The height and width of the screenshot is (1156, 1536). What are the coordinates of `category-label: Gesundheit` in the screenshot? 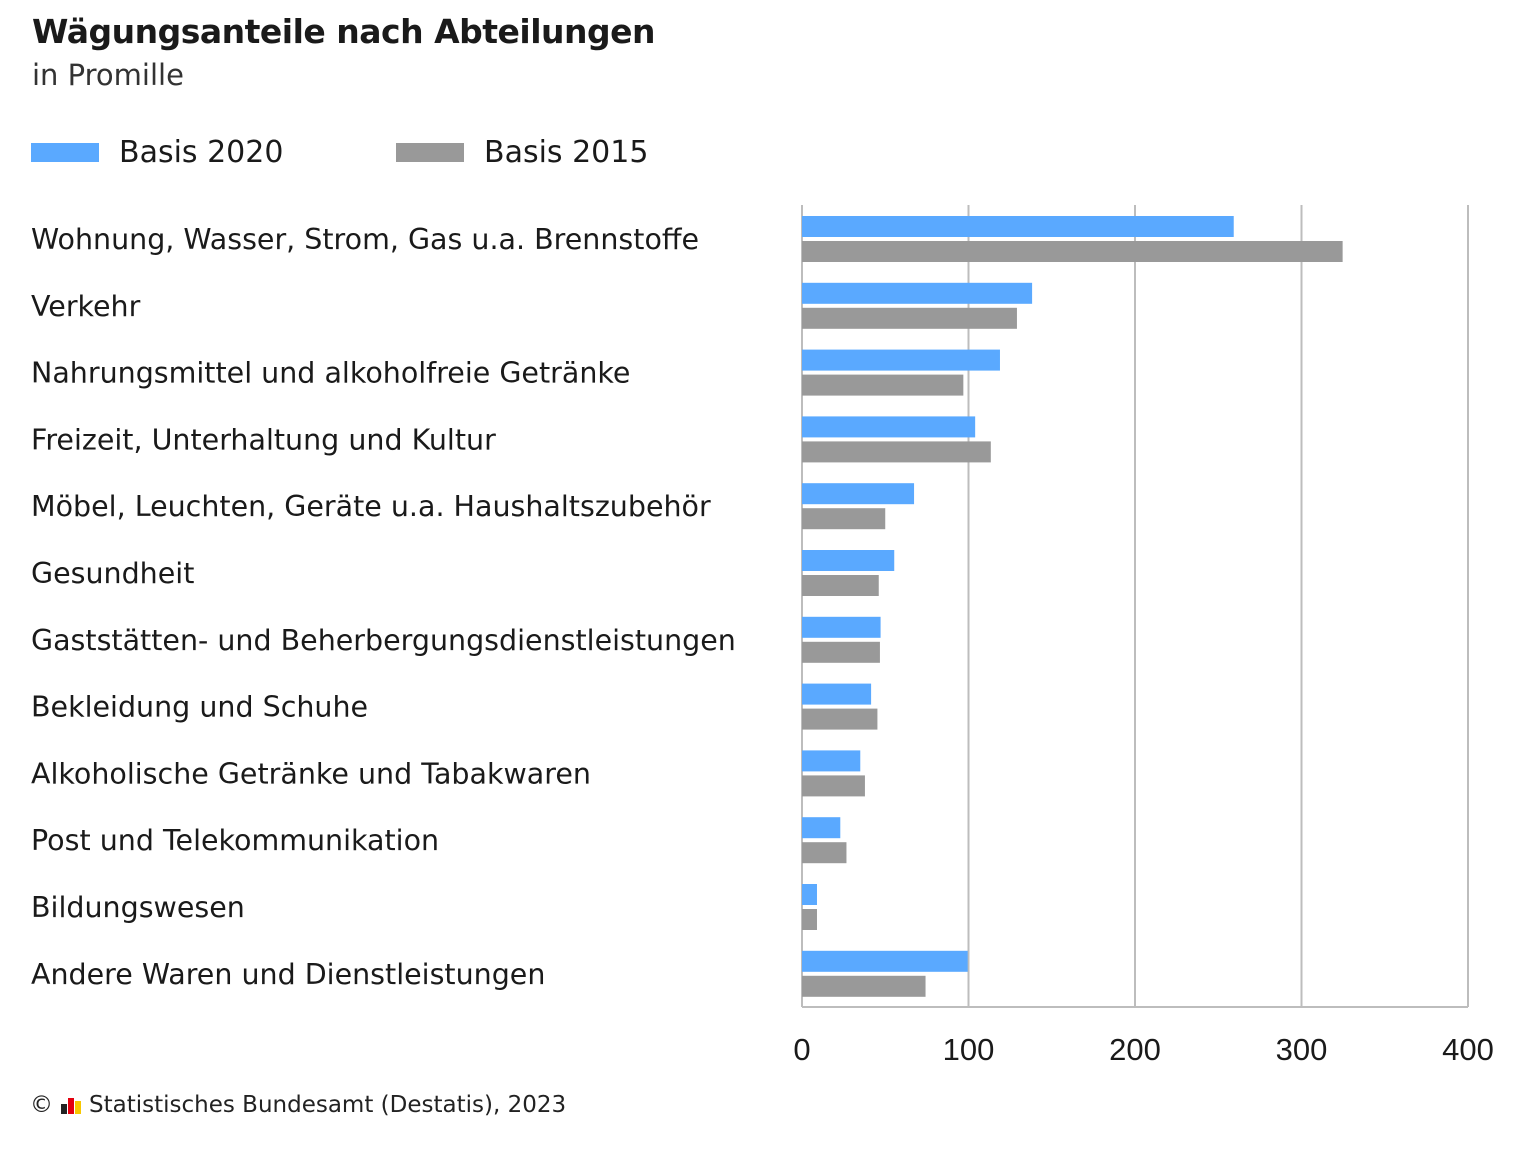 It's located at (112, 573).